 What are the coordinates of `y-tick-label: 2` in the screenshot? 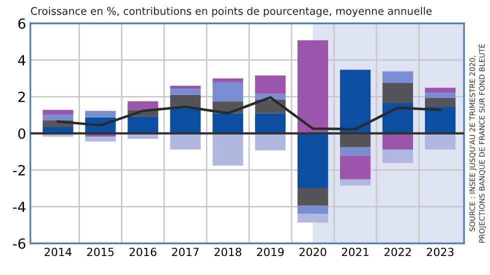 It's located at (21, 97).